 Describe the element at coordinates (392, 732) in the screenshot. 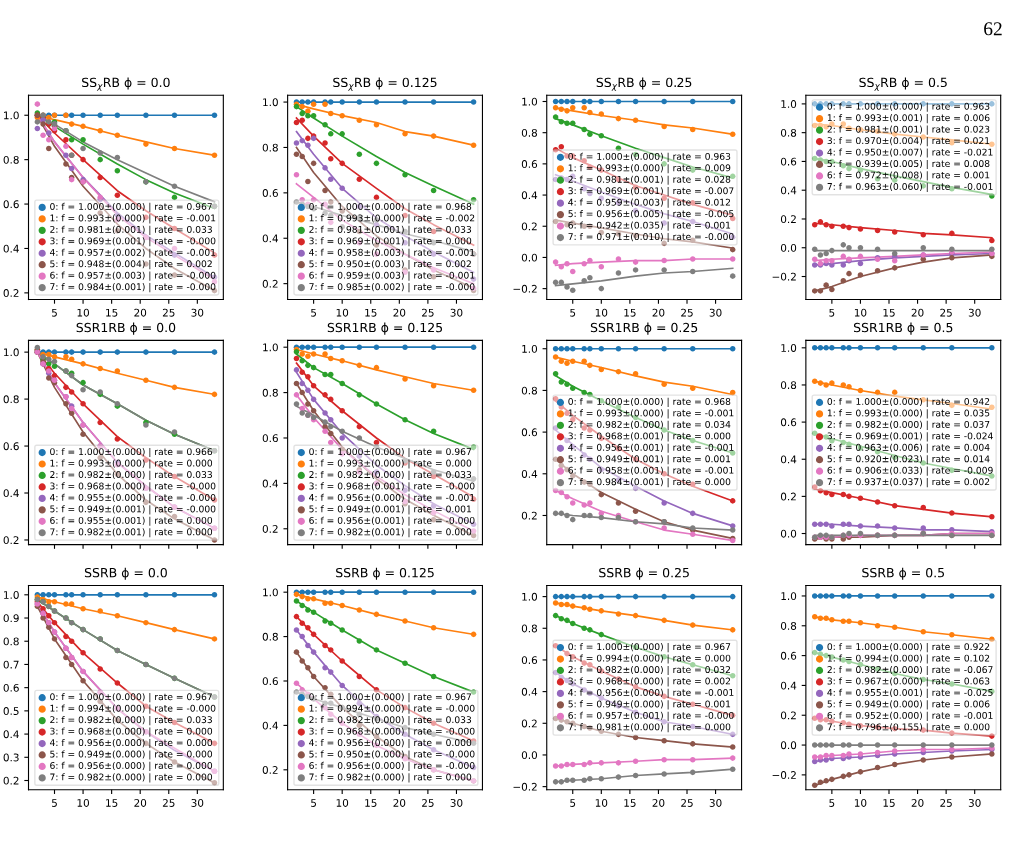

I see `legend-label: 3: f = 0.968±(0.000) | rate = -0.000` at that location.